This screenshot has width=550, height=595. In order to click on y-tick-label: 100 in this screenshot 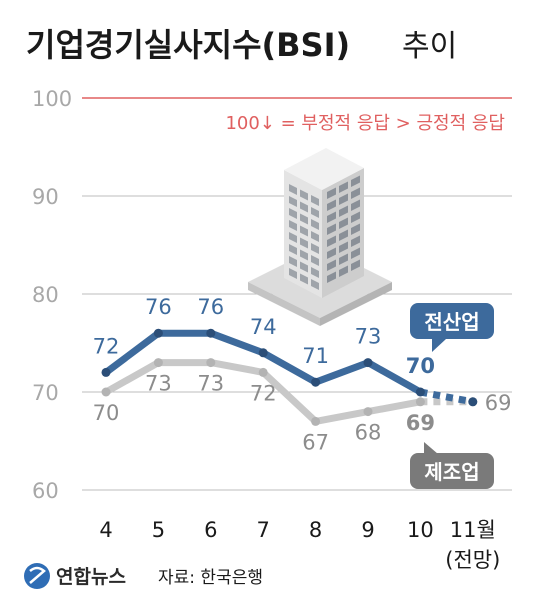, I will do `click(52, 99)`.